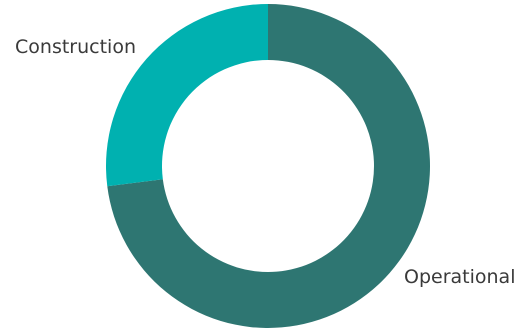  Describe the element at coordinates (459, 277) in the screenshot. I see `slice-label-operational: Operational` at that location.